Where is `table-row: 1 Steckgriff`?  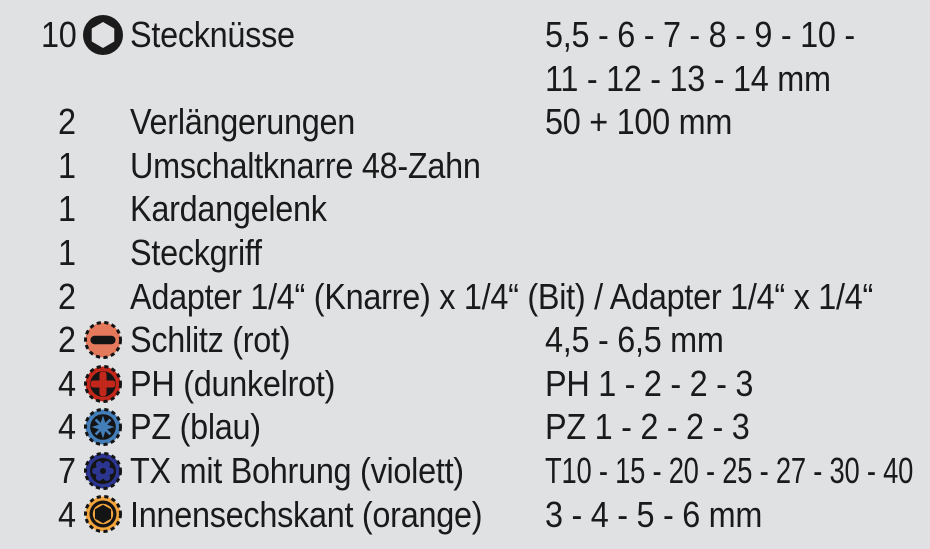
table-row: 1 Steckgriff is located at coordinates (465, 253).